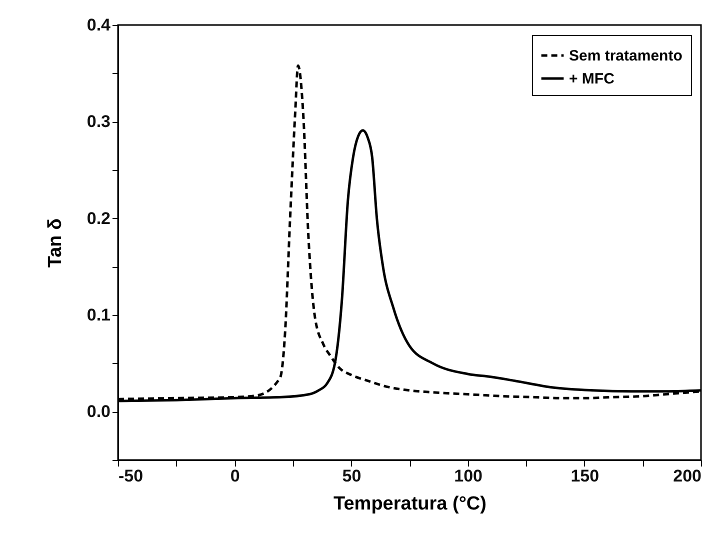 Image resolution: width=726 pixels, height=547 pixels. Describe the element at coordinates (592, 79) in the screenshot. I see `legend-label: + MFC` at that location.